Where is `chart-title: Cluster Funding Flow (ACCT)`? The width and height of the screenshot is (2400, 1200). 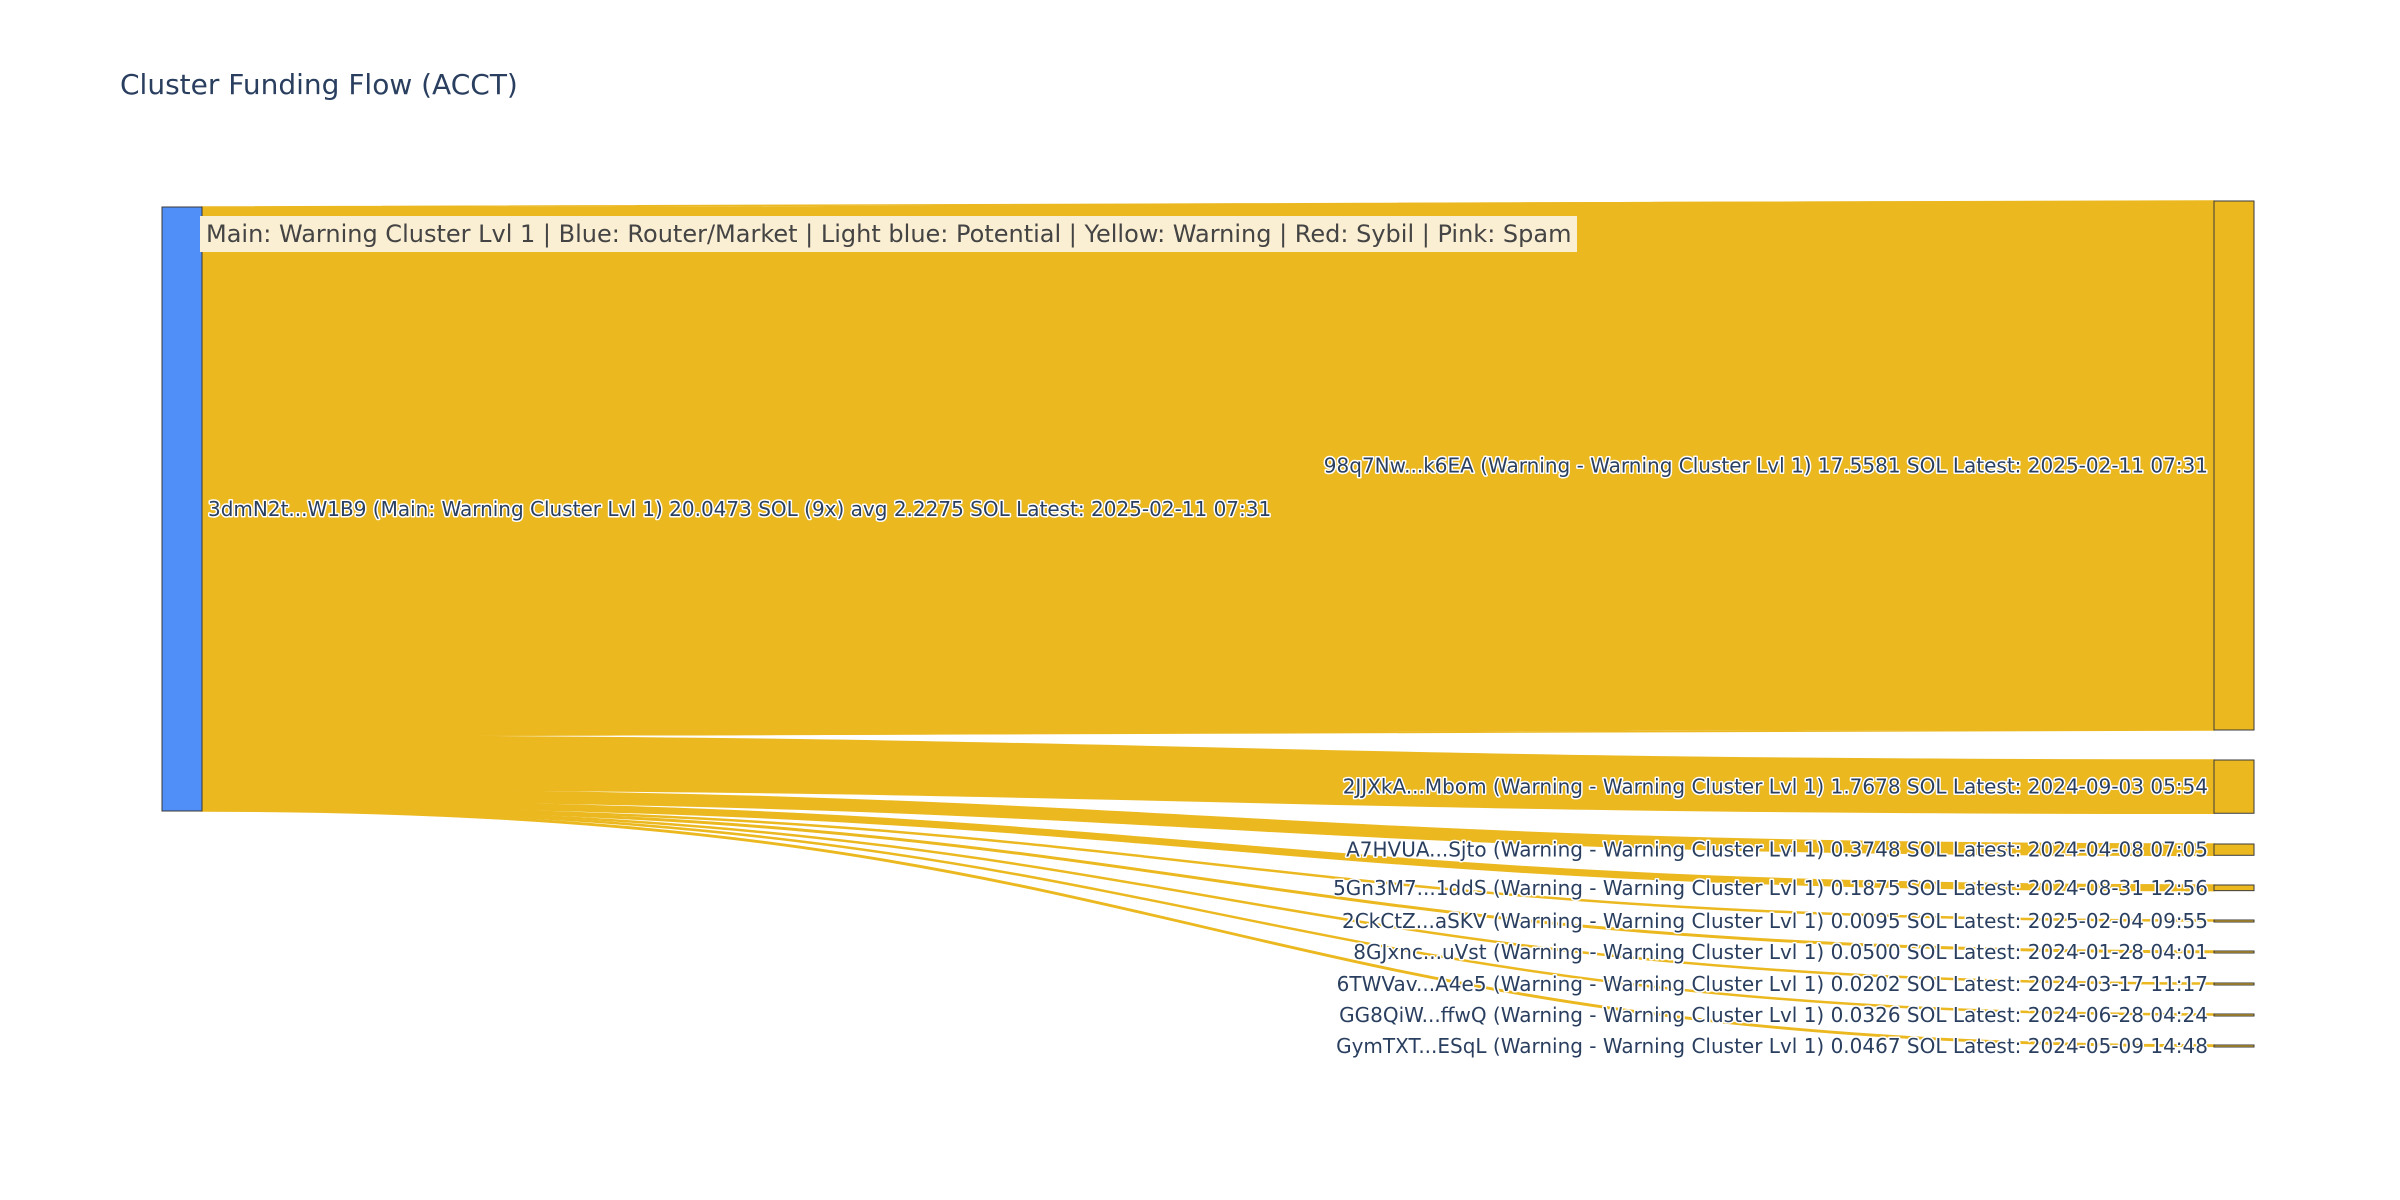 chart-title: Cluster Funding Flow (ACCT) is located at coordinates (319, 84).